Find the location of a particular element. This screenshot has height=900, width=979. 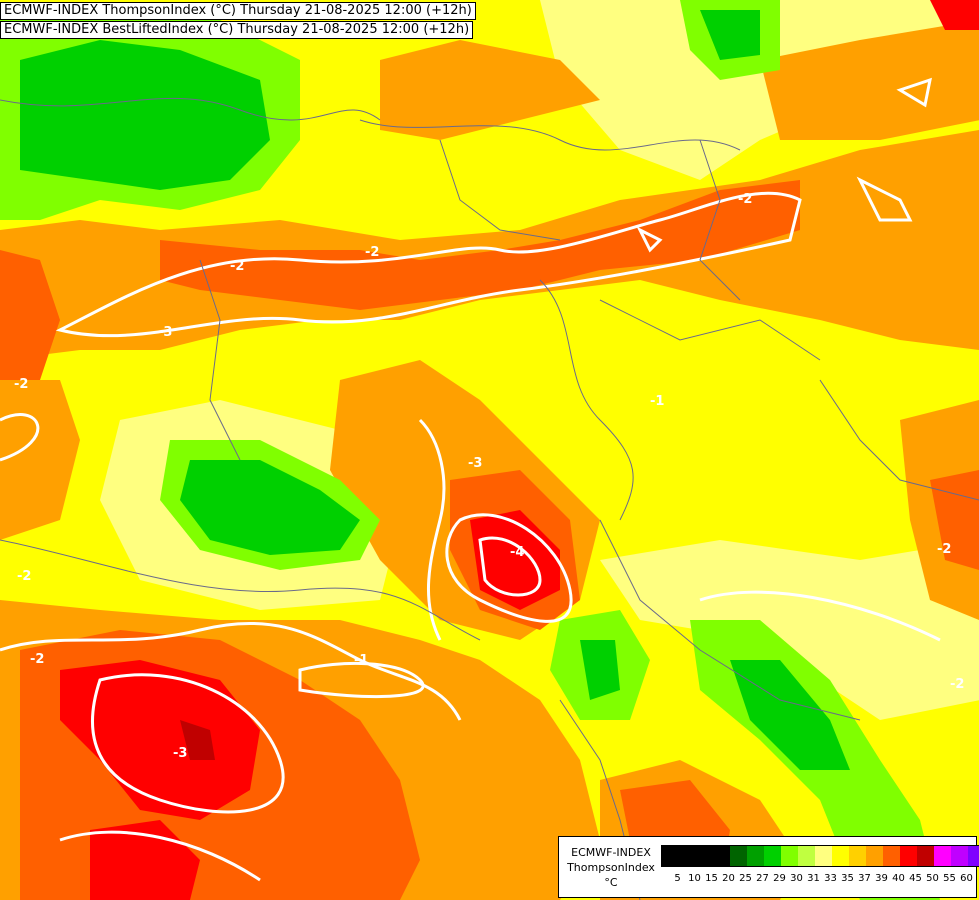

legend-tick-label: 50 is located at coordinates (932, 878).